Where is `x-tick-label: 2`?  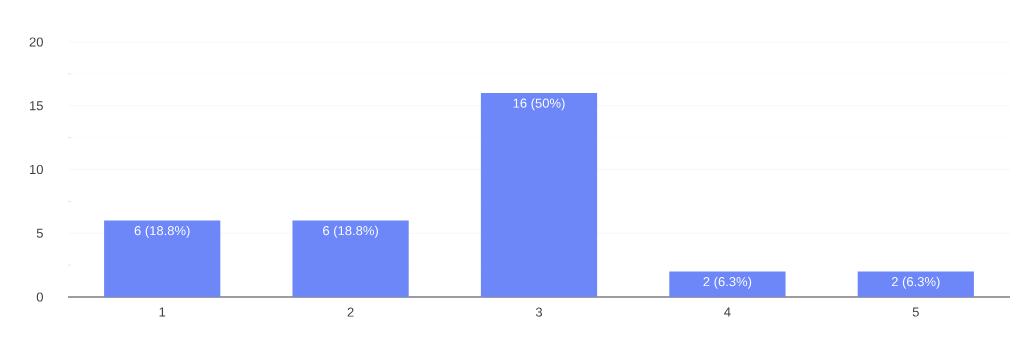 x-tick-label: 2 is located at coordinates (350, 312).